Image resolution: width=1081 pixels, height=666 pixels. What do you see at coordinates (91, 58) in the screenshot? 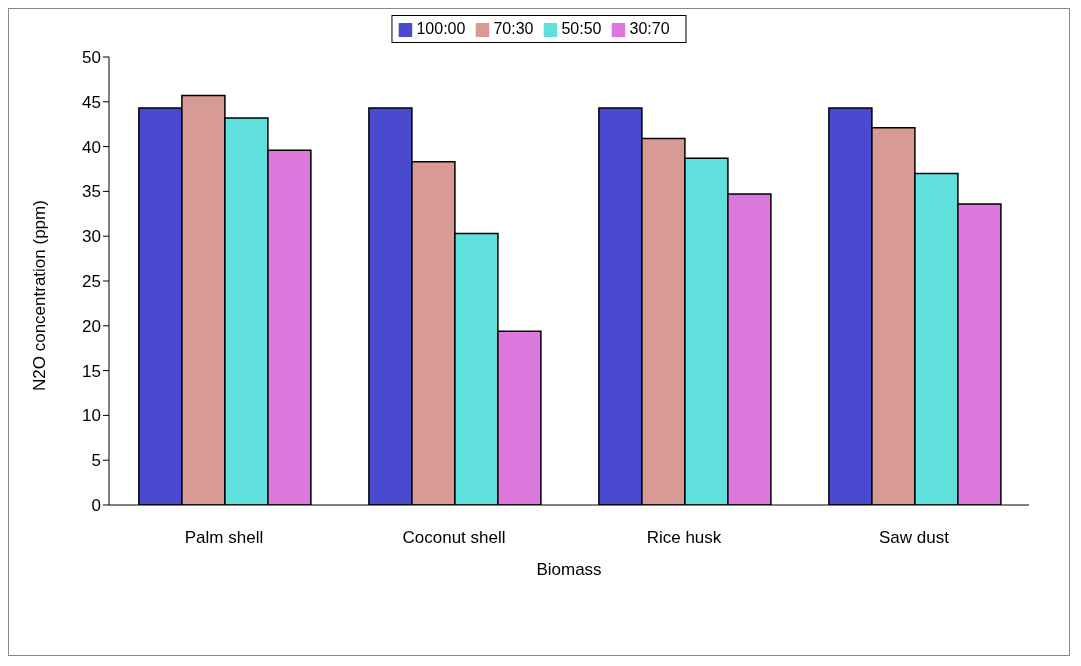
I see `y-tick-label: 50` at bounding box center [91, 58].